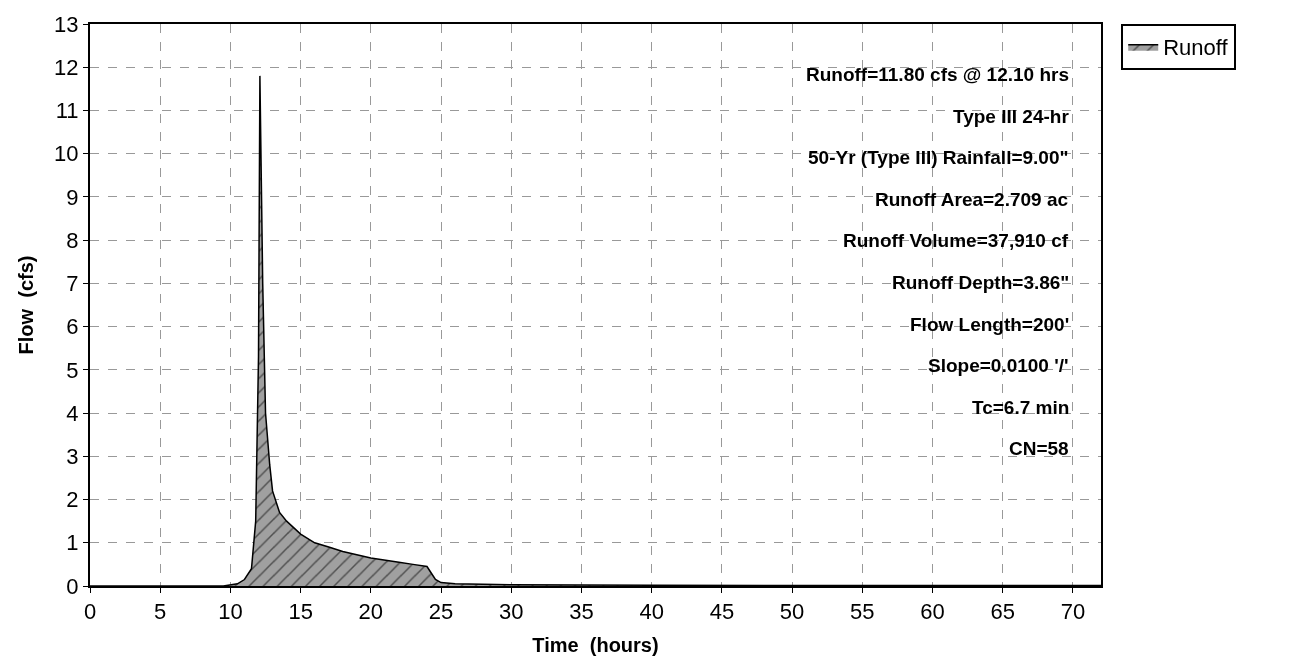 This screenshot has width=1291, height=665. What do you see at coordinates (72, 413) in the screenshot?
I see `y-tick-label: 4` at bounding box center [72, 413].